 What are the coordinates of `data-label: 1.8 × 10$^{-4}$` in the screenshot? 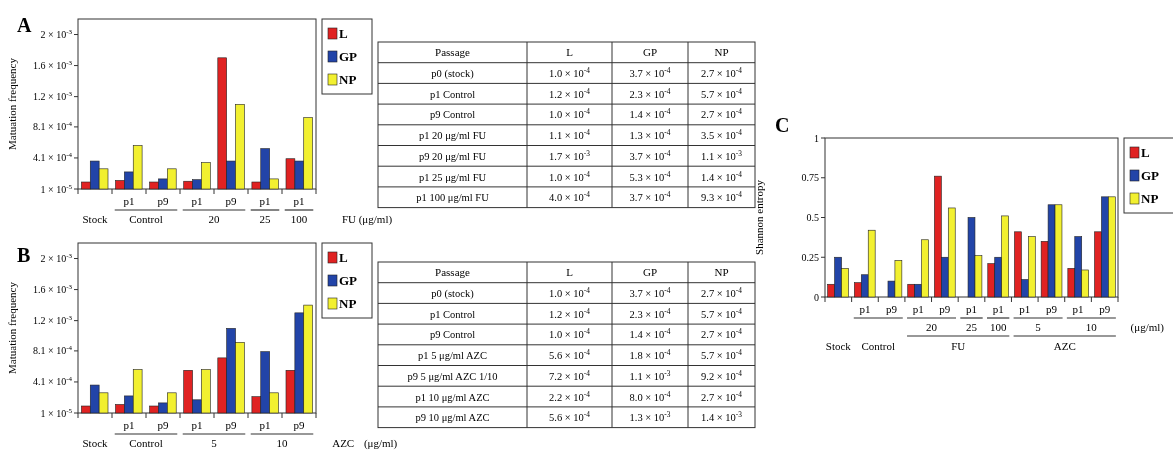 It's located at (650, 355).